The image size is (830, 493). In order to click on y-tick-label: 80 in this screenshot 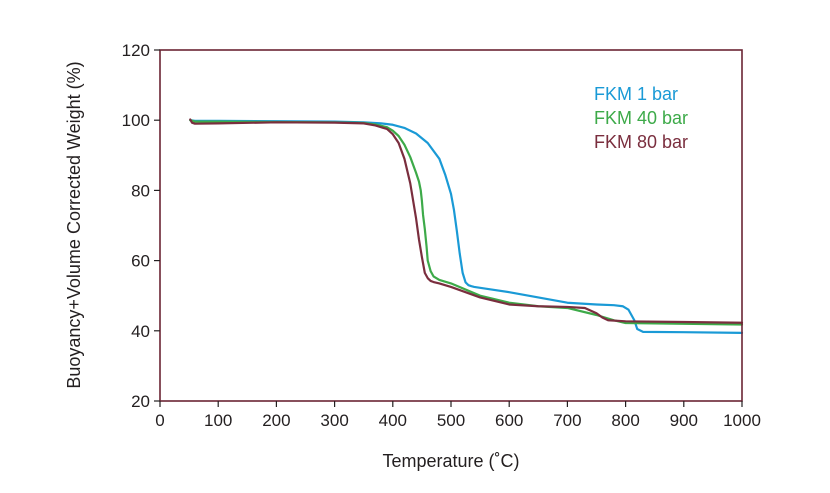, I will do `click(140, 190)`.